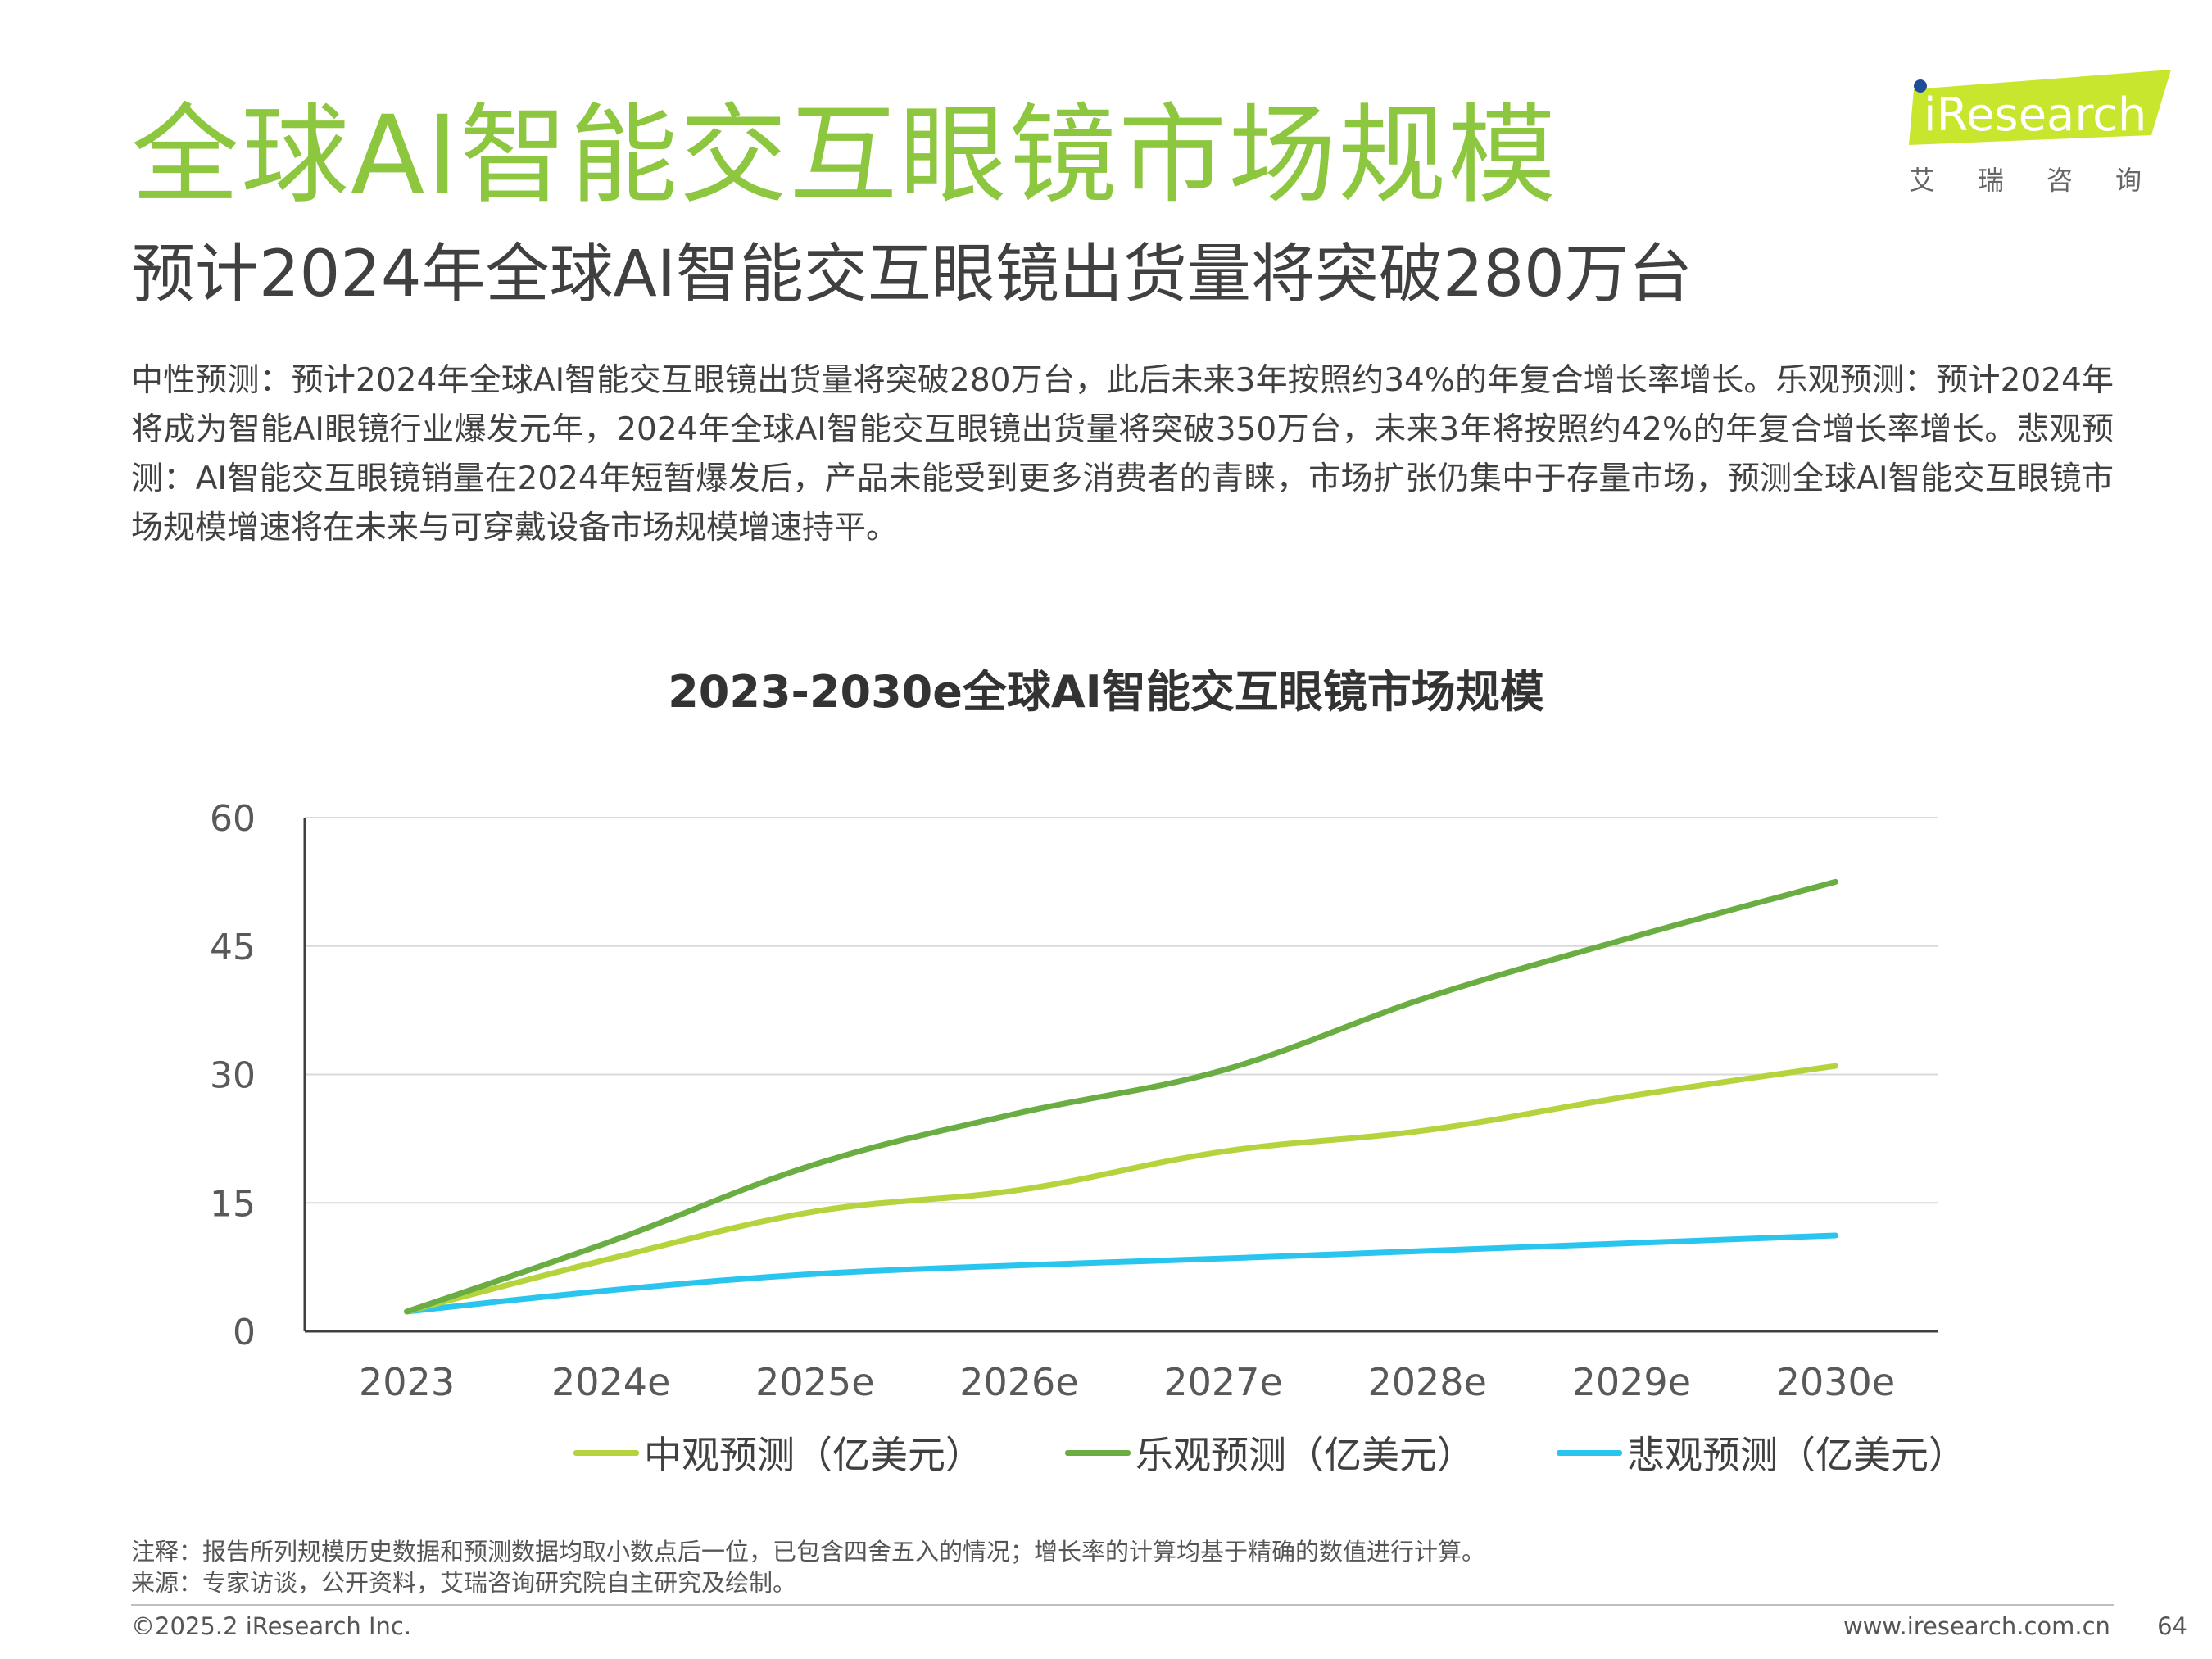 The width and height of the screenshot is (2212, 1659). What do you see at coordinates (1098, 1452) in the screenshot?
I see `legend-swatch-optimistic` at bounding box center [1098, 1452].